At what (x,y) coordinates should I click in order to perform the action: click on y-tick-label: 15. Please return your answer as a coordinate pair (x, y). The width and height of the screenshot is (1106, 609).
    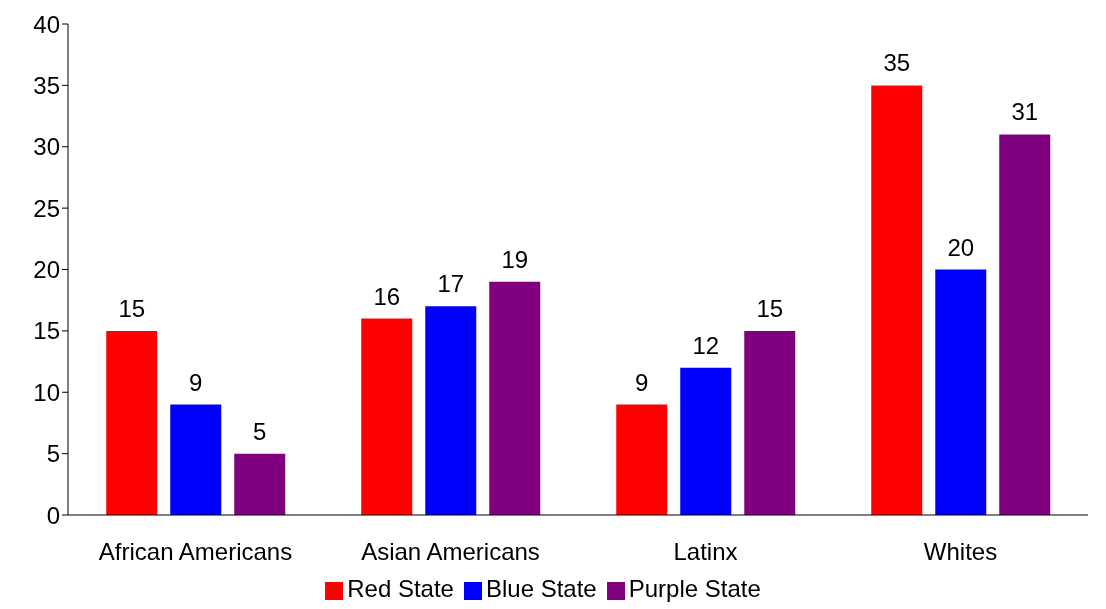
    Looking at the image, I should click on (46, 331).